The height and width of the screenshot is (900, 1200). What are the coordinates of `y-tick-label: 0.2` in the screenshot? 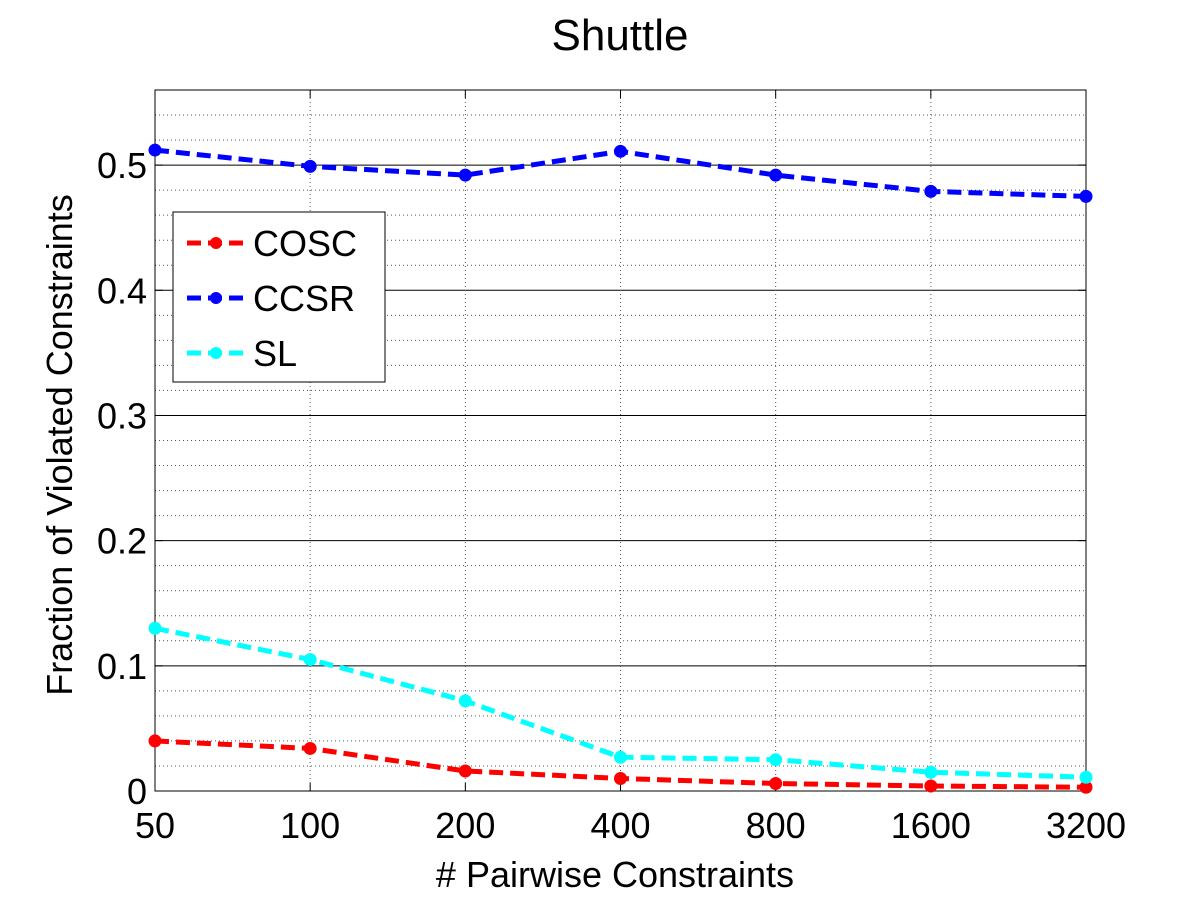 It's located at (122, 541).